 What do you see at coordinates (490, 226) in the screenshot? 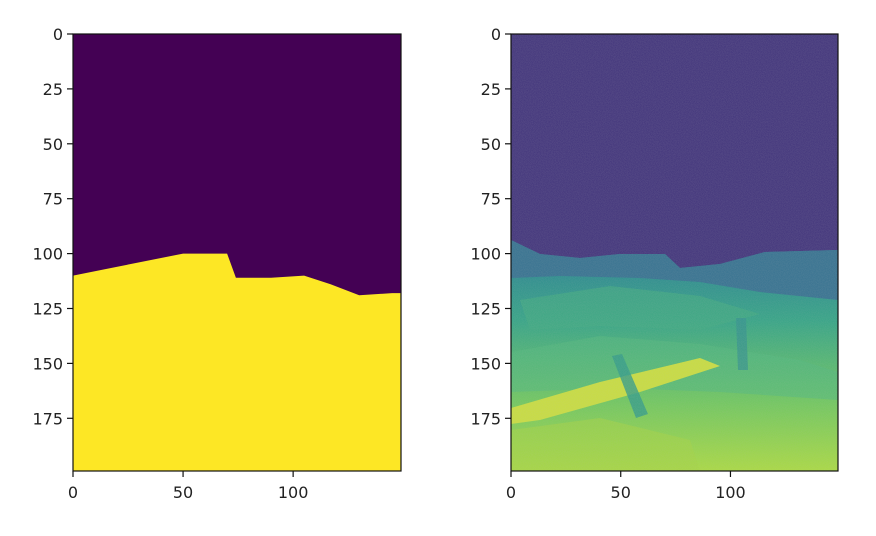
I see `y-ticks-right: 0 25 50 75 100 125 150 175` at bounding box center [490, 226].